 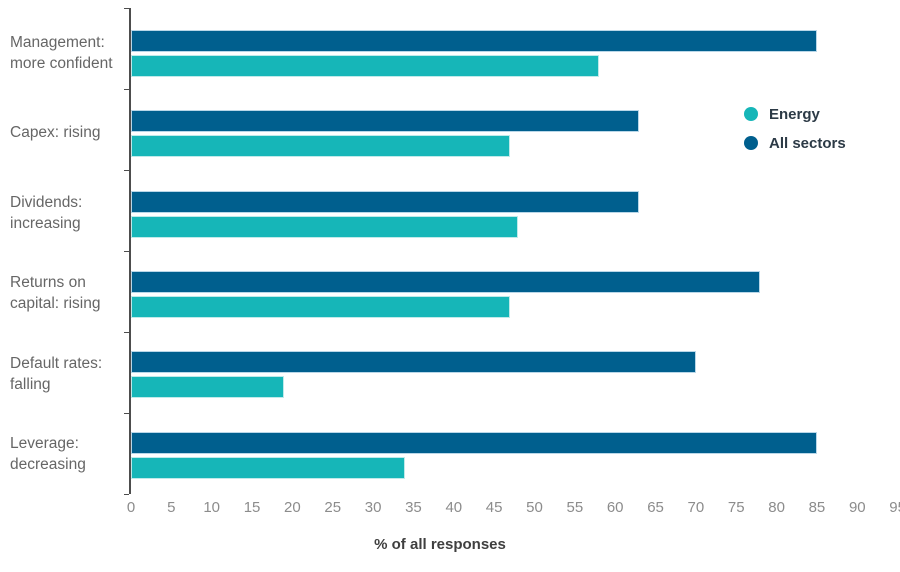 I want to click on category-label-line: decreasing, so click(x=48, y=464).